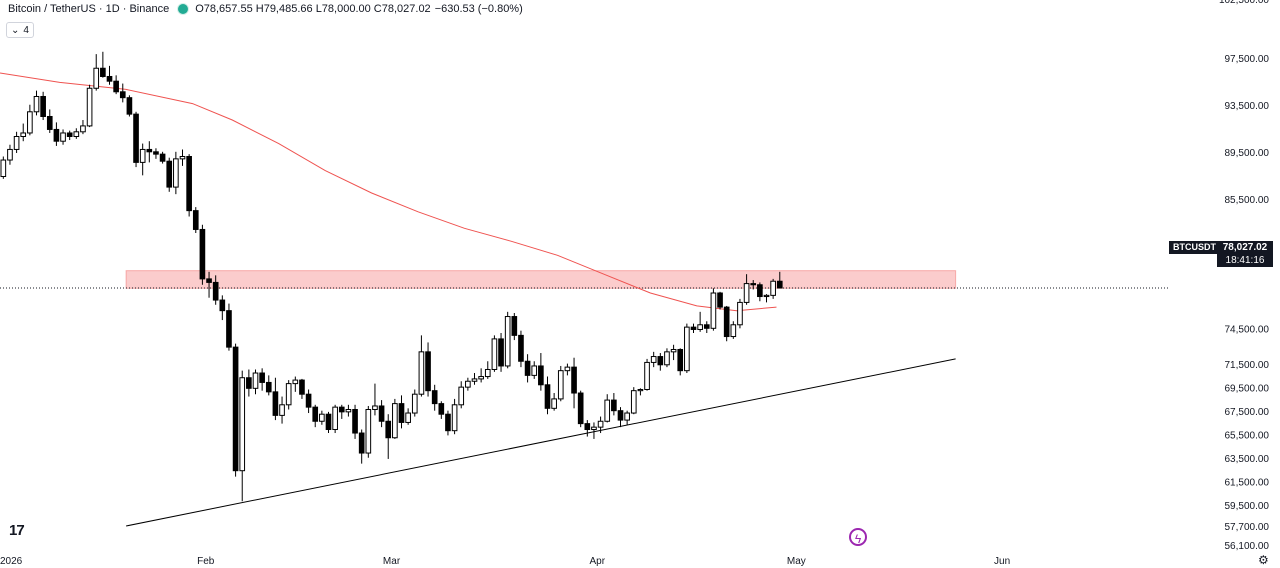  I want to click on symbol-title: Bitcoin / TetherUS · 1D · Binance, so click(89, 9).